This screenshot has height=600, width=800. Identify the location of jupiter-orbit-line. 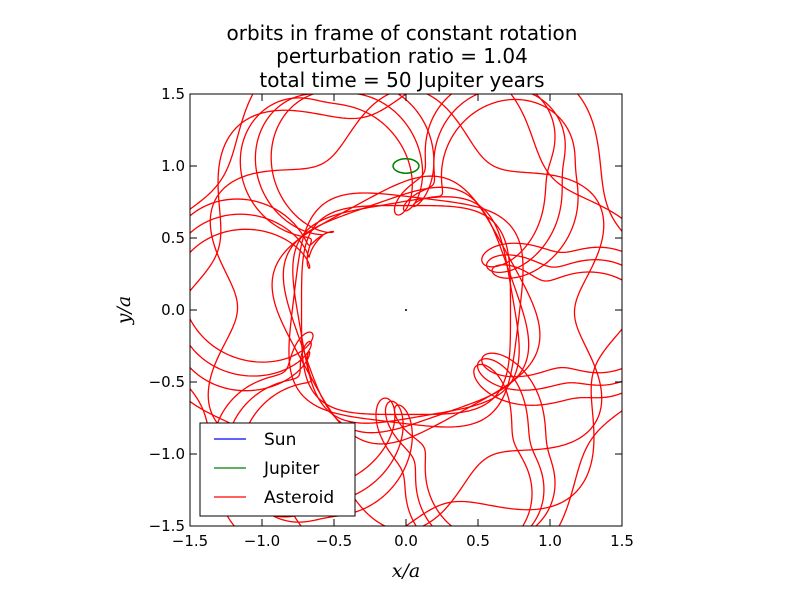
(406, 166).